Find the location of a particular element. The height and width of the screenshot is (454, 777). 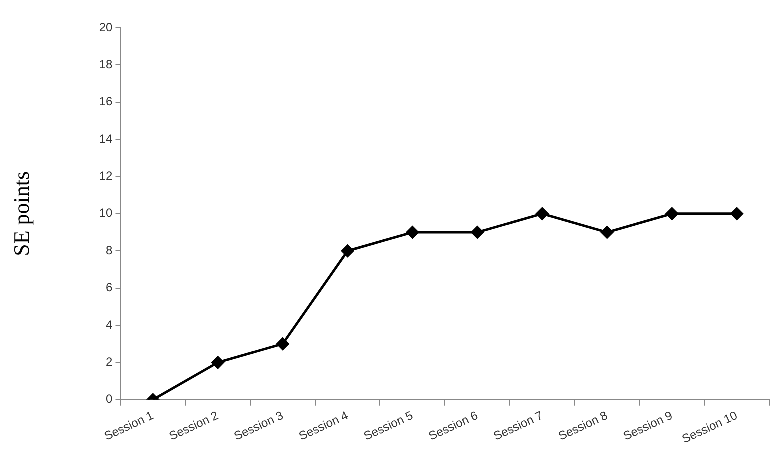

y-tick-label: 16 is located at coordinates (106, 101).